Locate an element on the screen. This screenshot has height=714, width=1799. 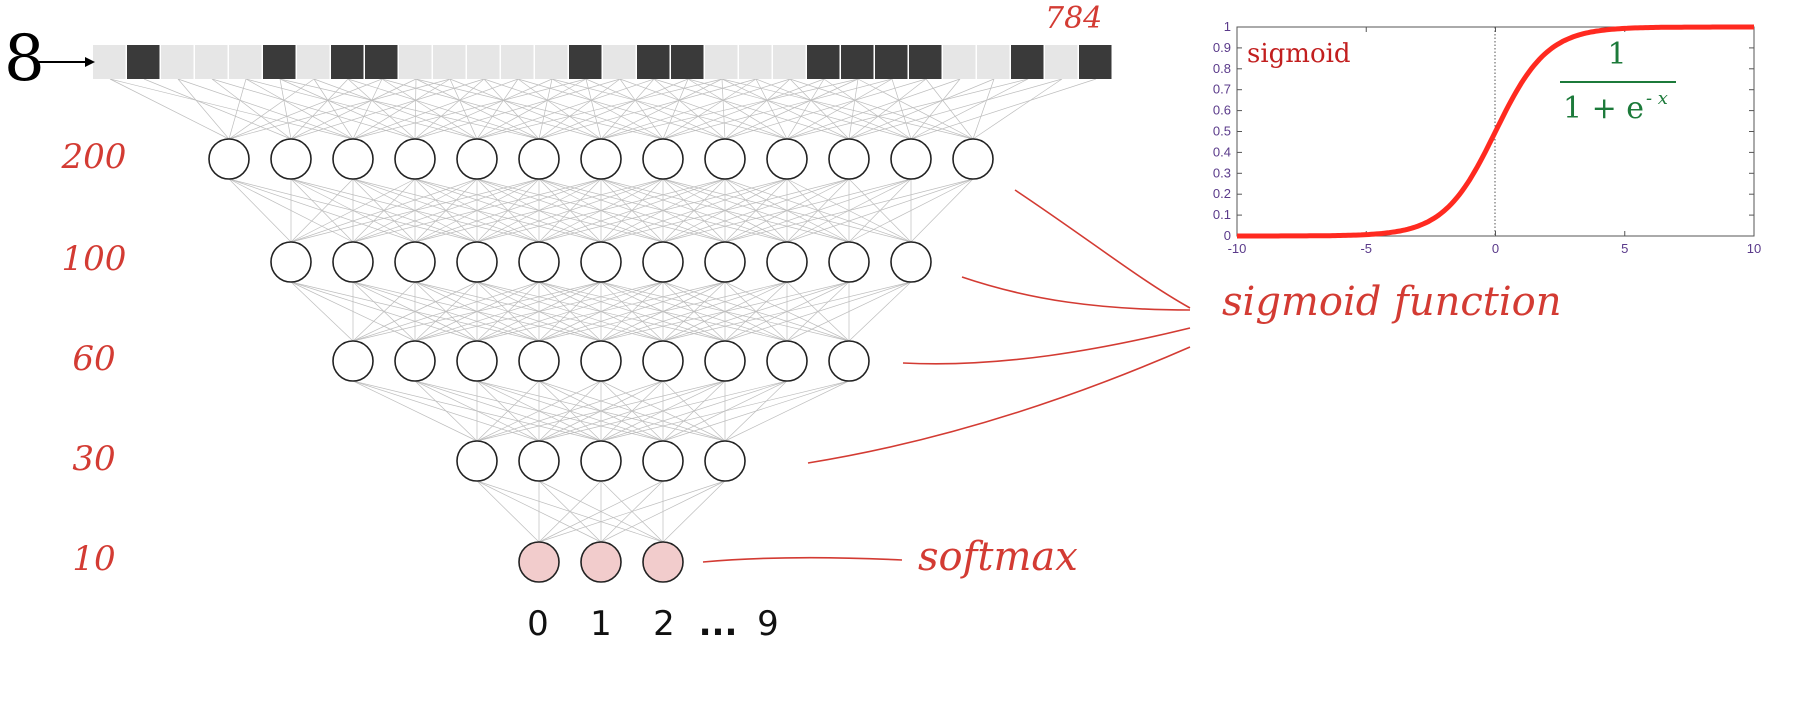
annotation-connectors is located at coordinates (946, 376).